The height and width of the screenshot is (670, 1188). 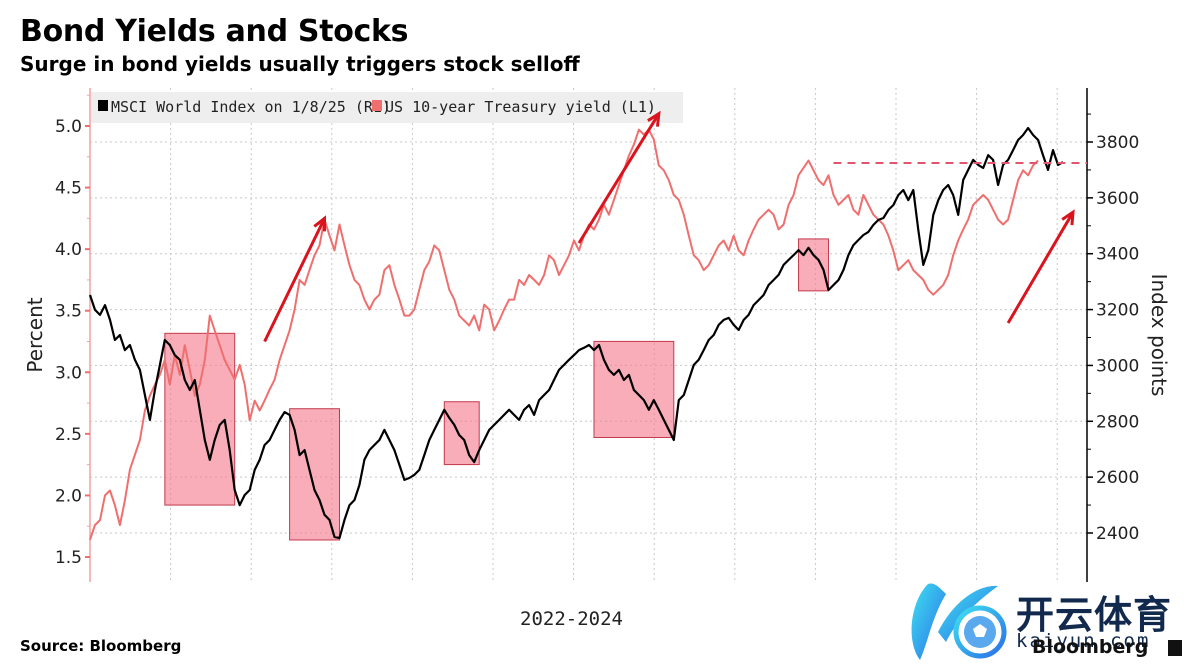 I want to click on chart-title: Bond Yields and Stocks, so click(x=214, y=31).